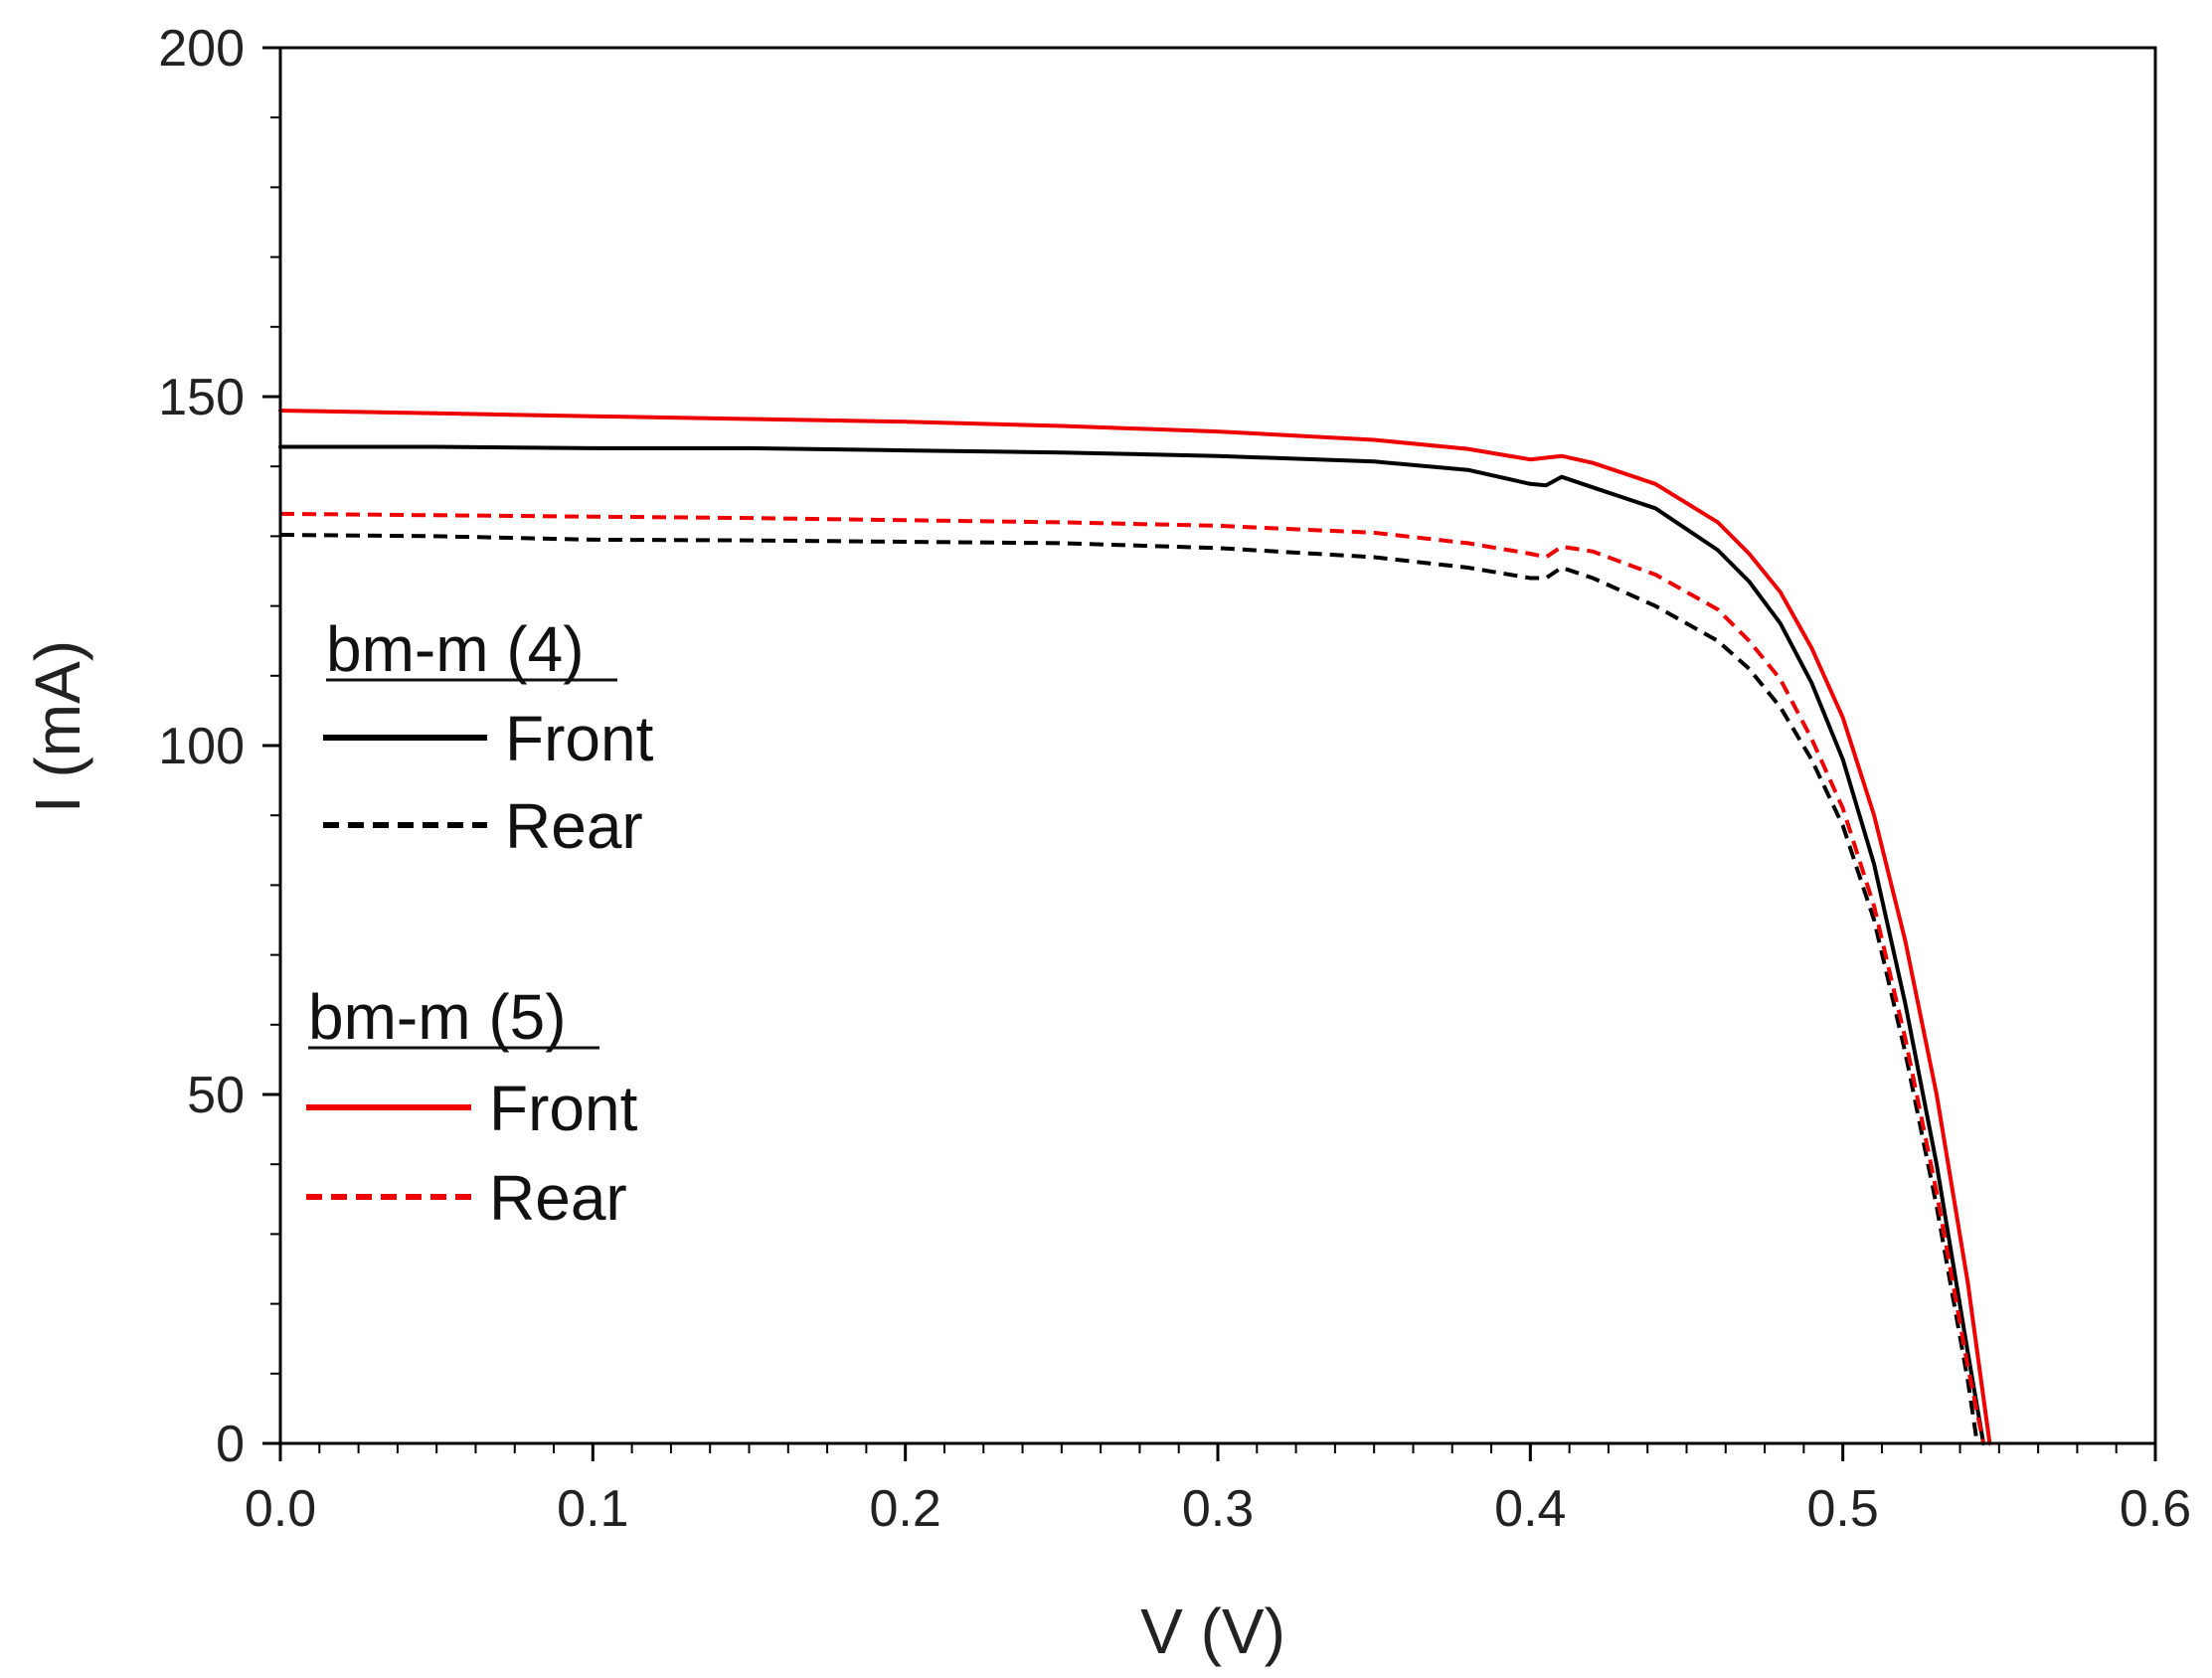 This screenshot has width=2212, height=1678. What do you see at coordinates (579, 739) in the screenshot?
I see `legend-label-bm-m-4-front: Front` at bounding box center [579, 739].